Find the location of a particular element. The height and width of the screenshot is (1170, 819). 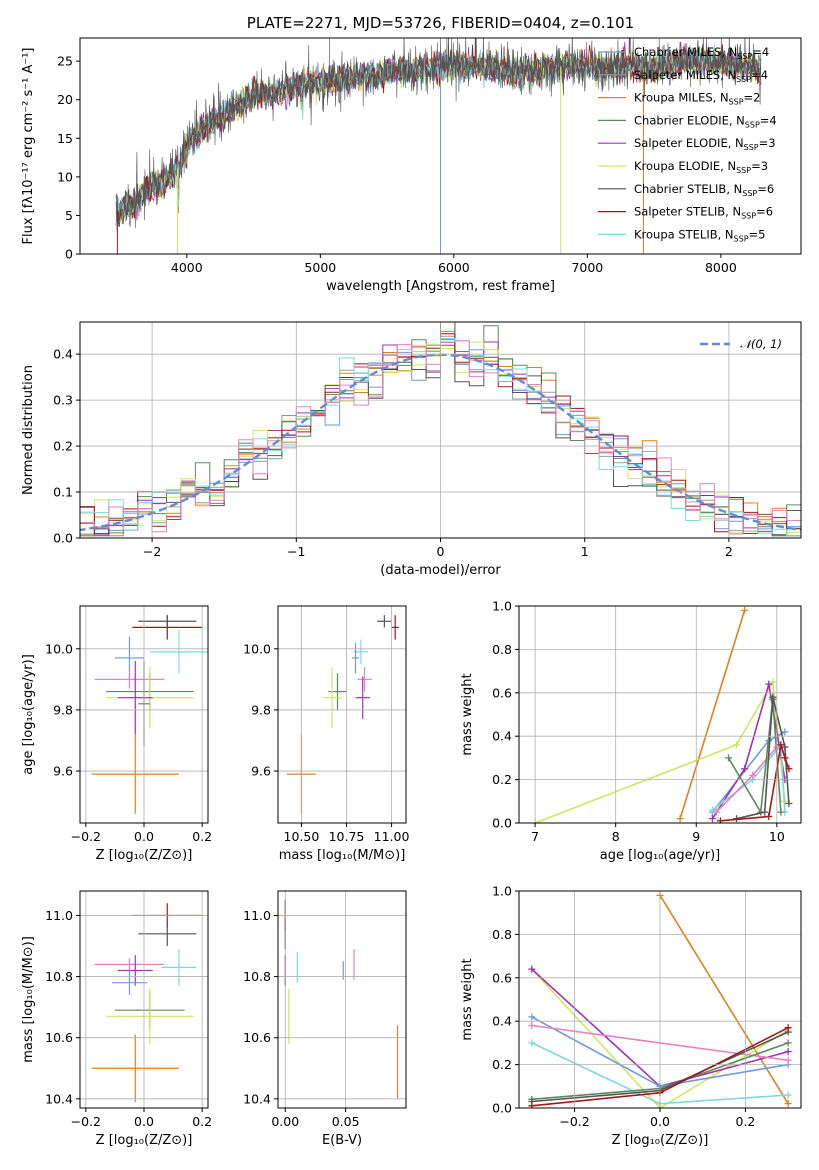

x-tick-label: 11.00 is located at coordinates (392, 836).